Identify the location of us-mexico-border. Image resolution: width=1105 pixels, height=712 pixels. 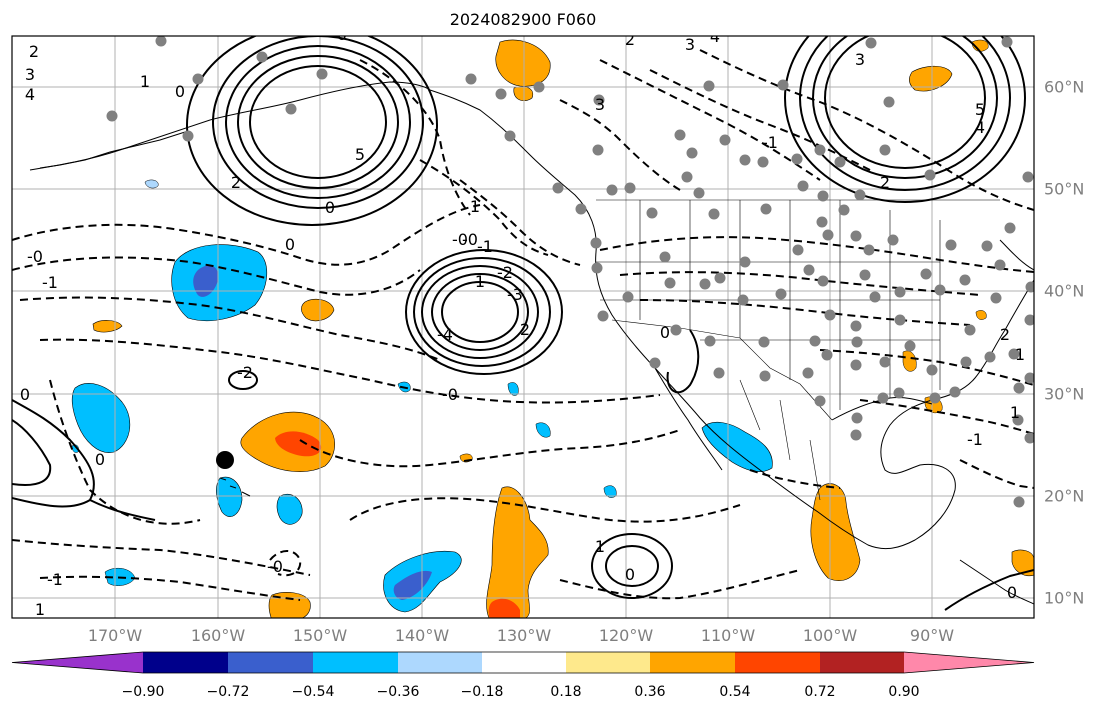
(722, 370).